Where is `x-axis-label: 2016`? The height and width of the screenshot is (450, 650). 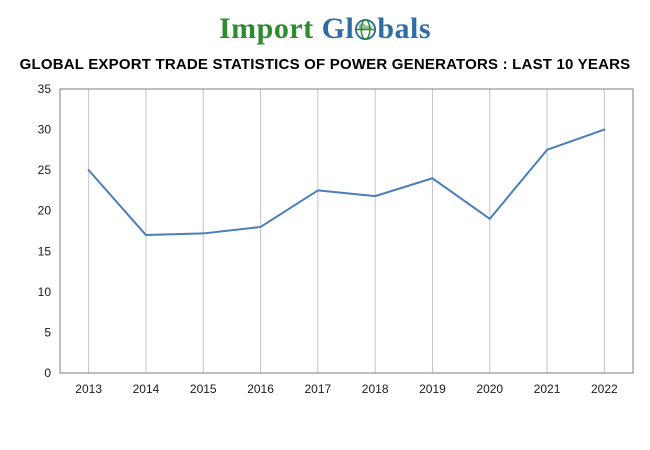
x-axis-label: 2016 is located at coordinates (260, 389).